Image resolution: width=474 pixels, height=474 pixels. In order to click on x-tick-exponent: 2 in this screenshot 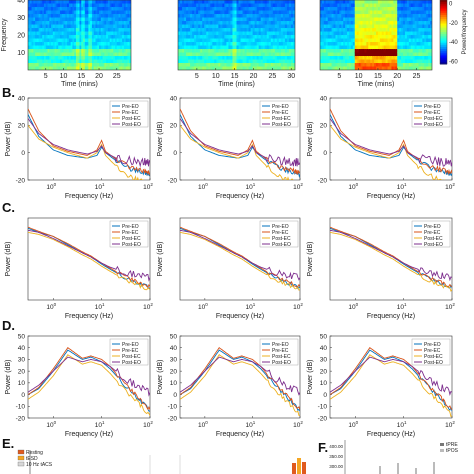, I will do `click(301, 184)`.